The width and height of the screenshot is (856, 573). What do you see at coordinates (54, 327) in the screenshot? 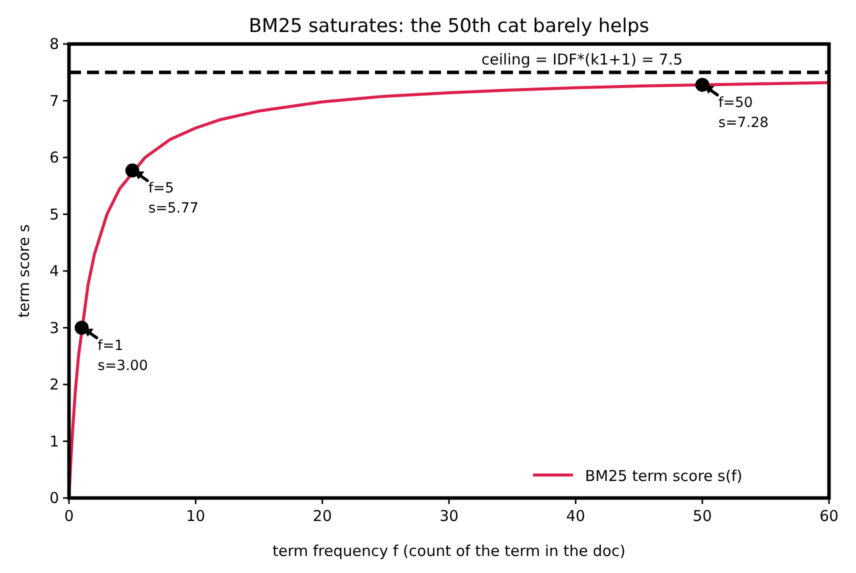
I see `y-tick-label: 3` at bounding box center [54, 327].